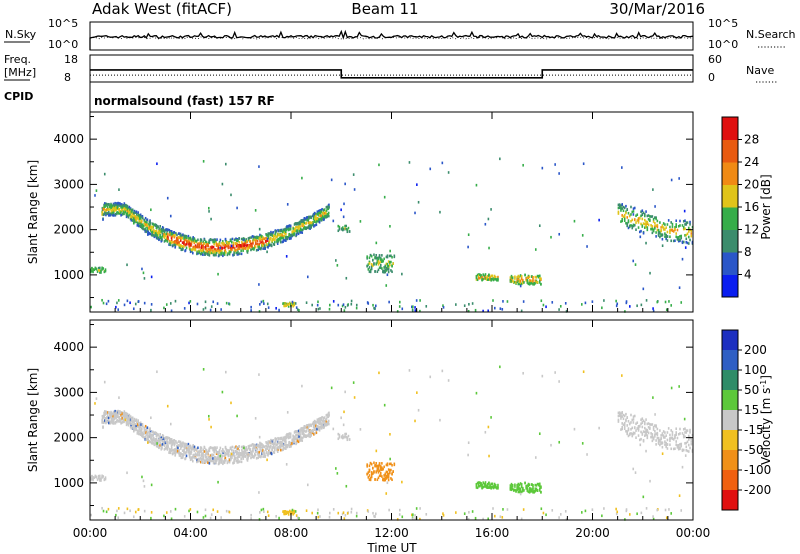 The height and width of the screenshot is (554, 800). What do you see at coordinates (757, 470) in the screenshot?
I see `velocity-colorbar-tick-label: -100` at bounding box center [757, 470].